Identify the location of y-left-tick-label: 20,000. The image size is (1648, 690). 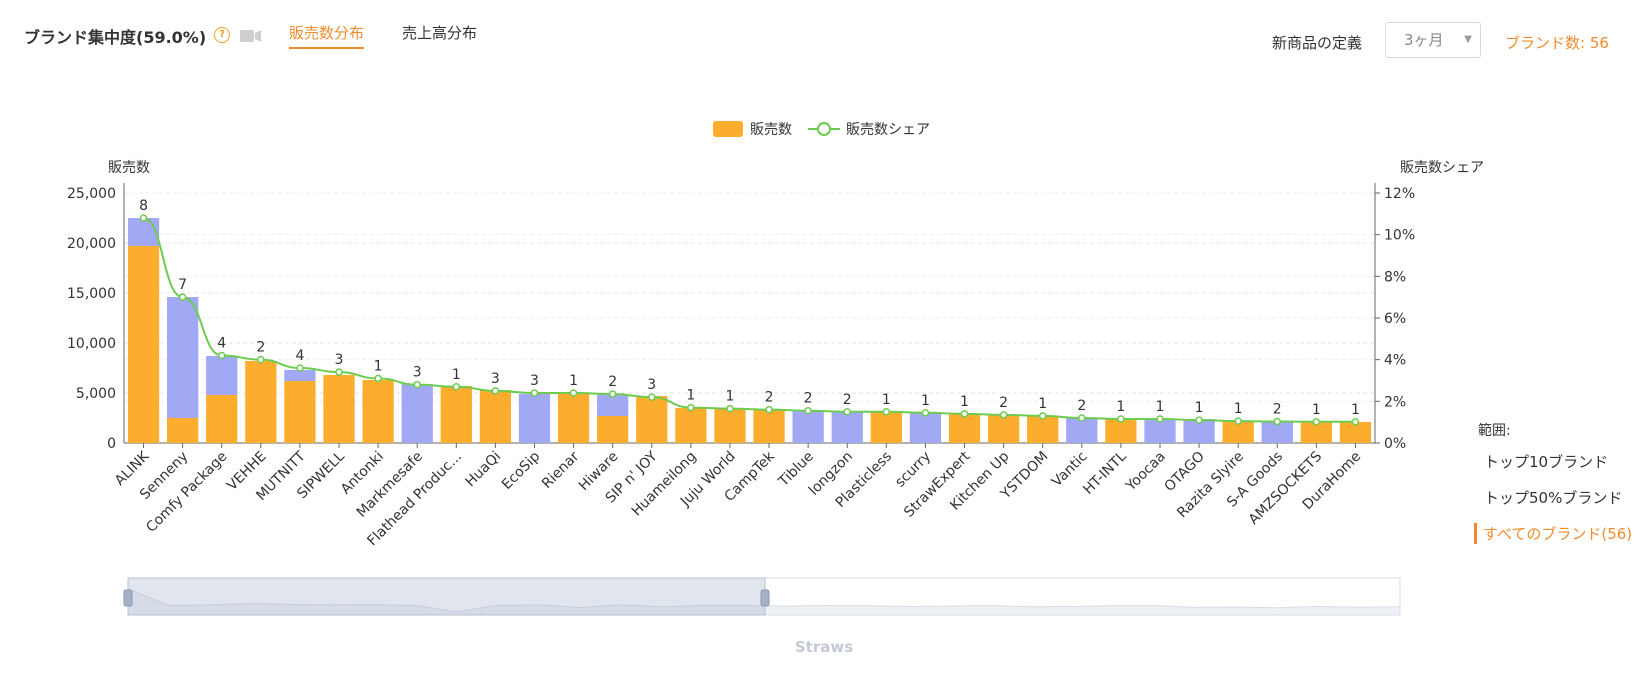
(91, 244).